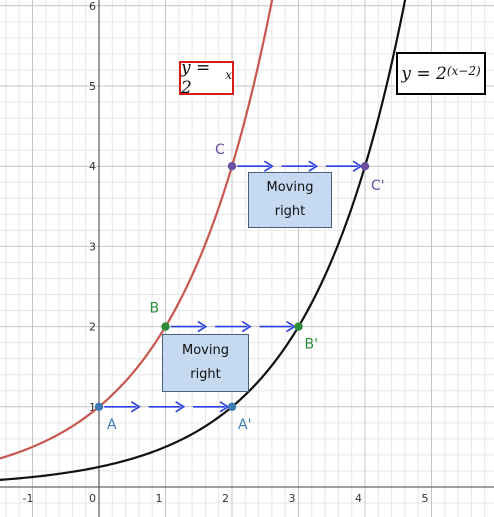  I want to click on point-c, so click(232, 166).